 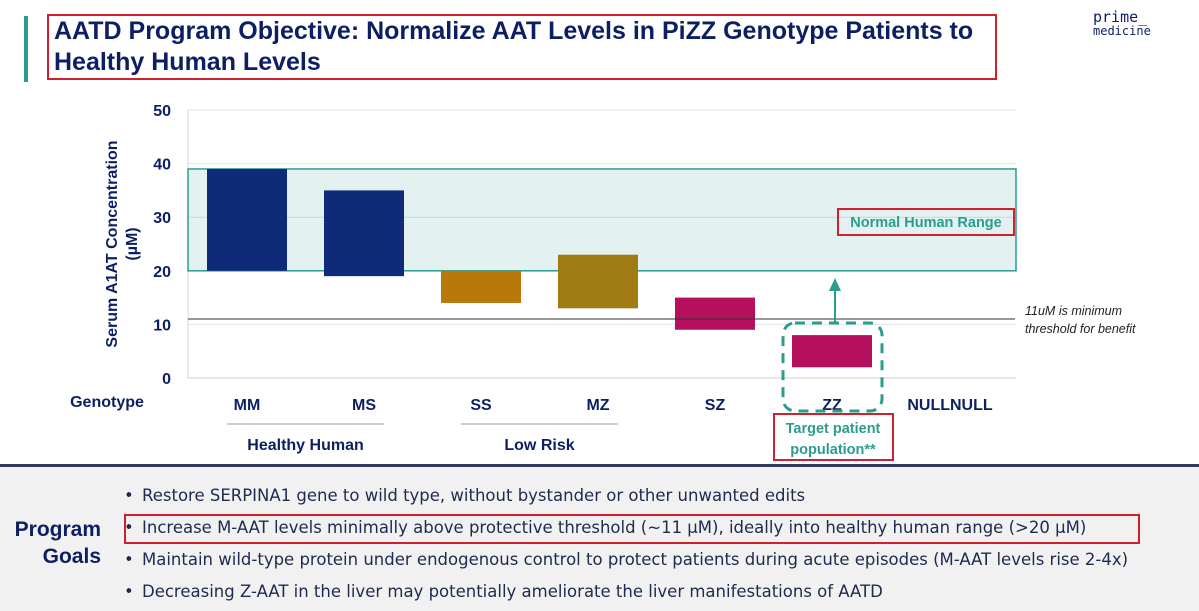 I want to click on range-bar-ms, so click(x=364, y=233).